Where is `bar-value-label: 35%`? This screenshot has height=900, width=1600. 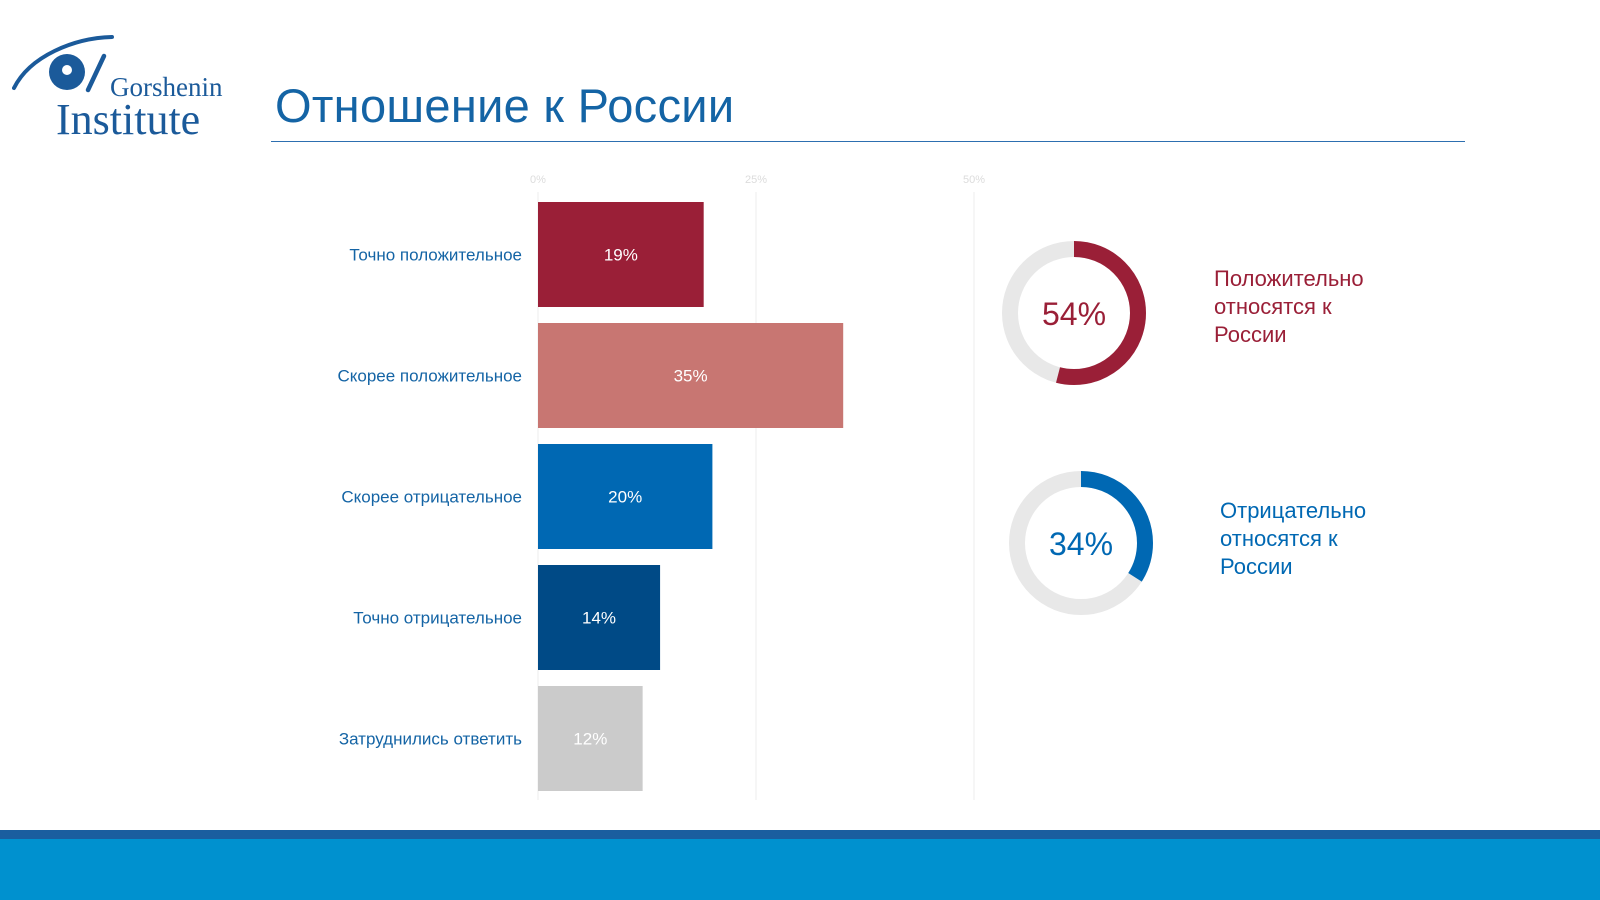 bar-value-label: 35% is located at coordinates (691, 376).